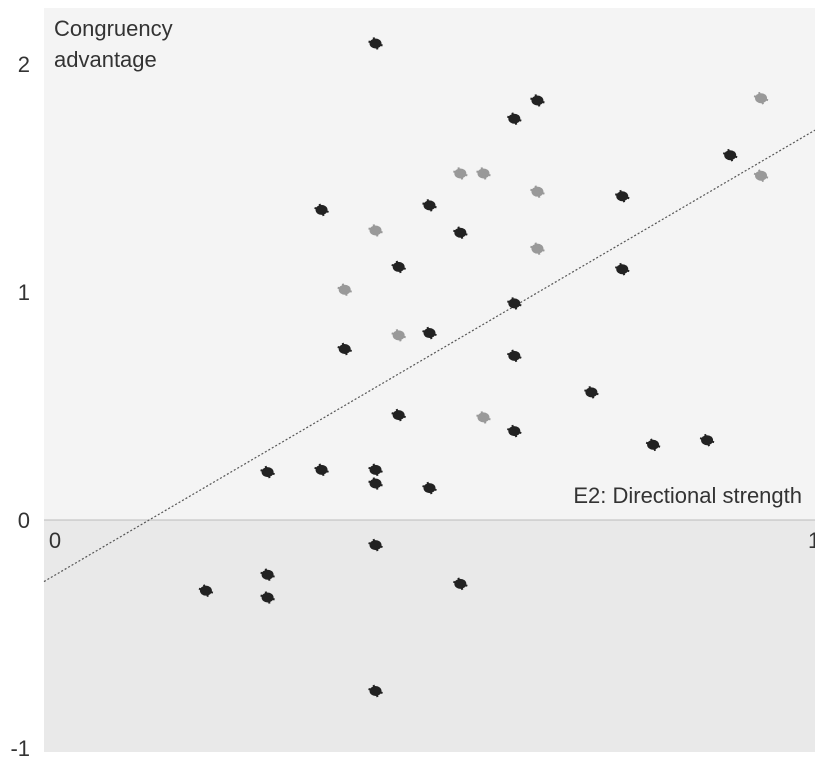 Image resolution: width=815 pixels, height=767 pixels. I want to click on y-tick-label-2: 2, so click(24, 64).